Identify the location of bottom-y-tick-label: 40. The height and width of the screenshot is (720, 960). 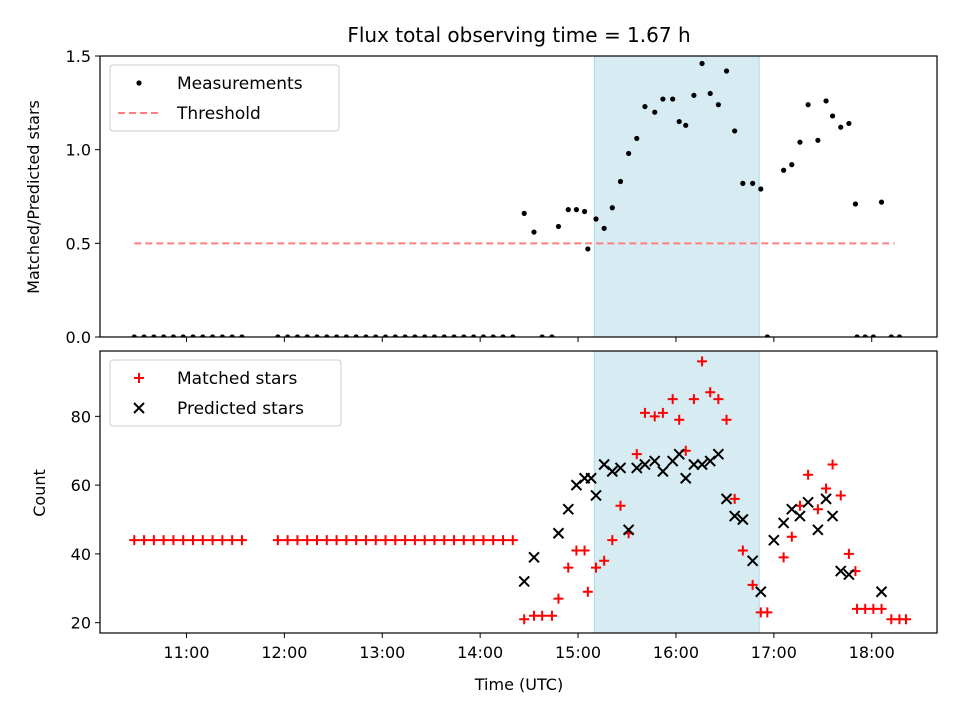
(81, 554).